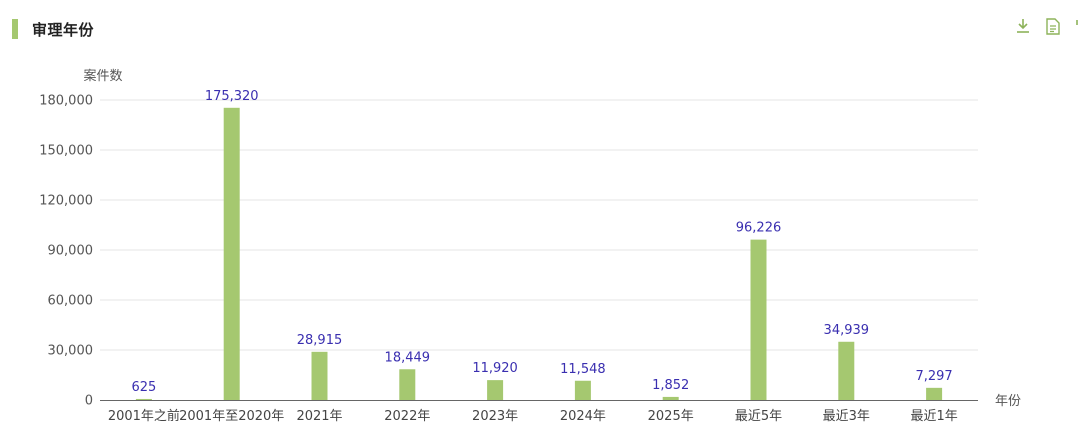 The image size is (1080, 437). I want to click on x-tick-label: 最近5年, so click(758, 416).